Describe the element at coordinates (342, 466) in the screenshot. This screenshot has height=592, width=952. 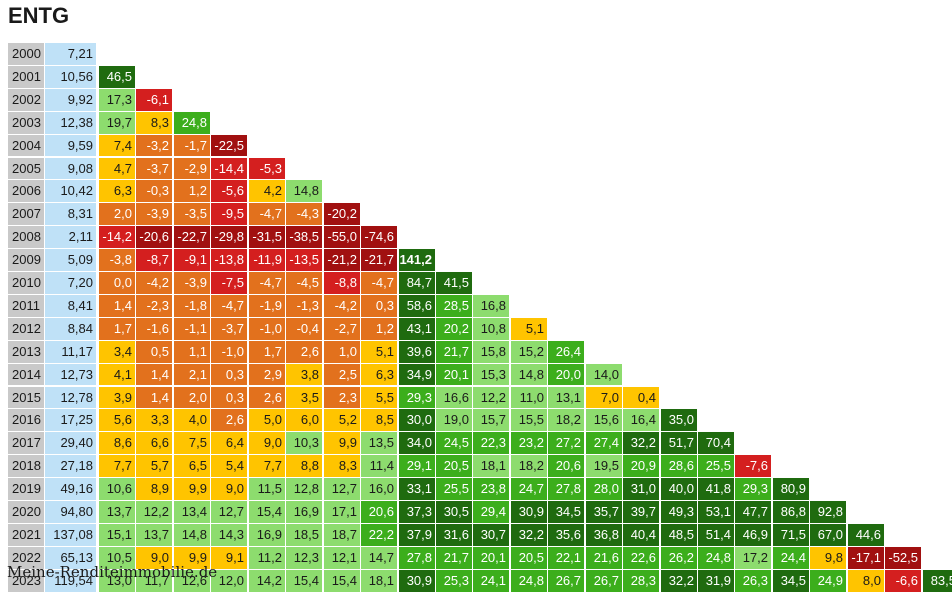
I see `return-cell: 8,3` at that location.